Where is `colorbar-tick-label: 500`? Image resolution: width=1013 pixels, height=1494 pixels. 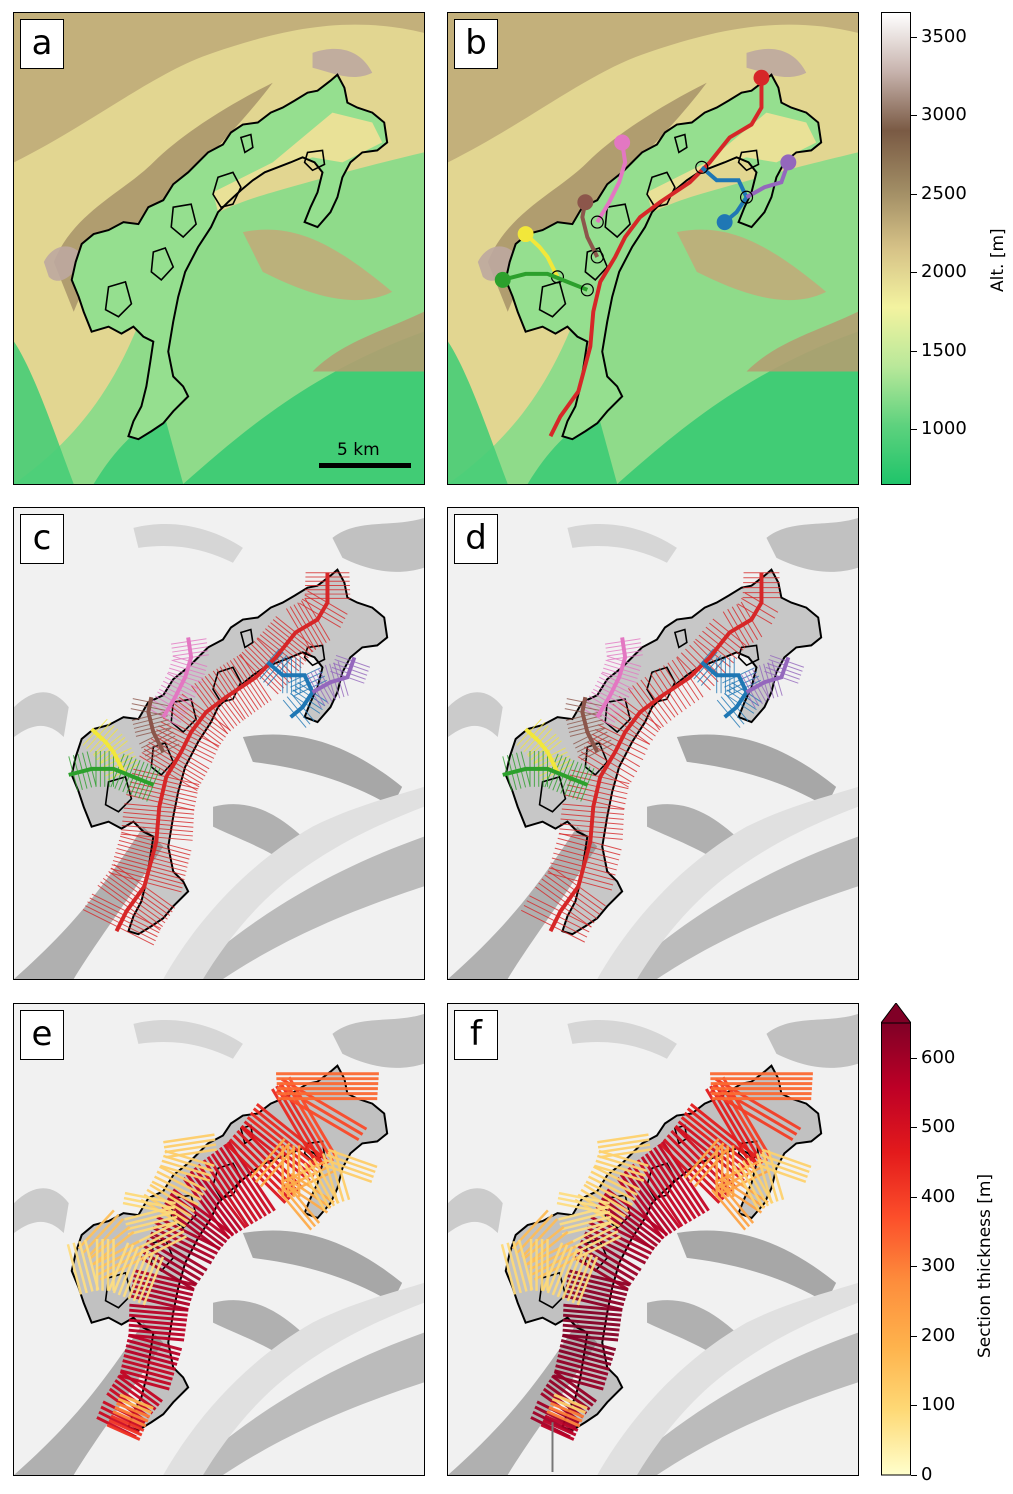
colorbar-tick-label: 500 is located at coordinates (938, 1127).